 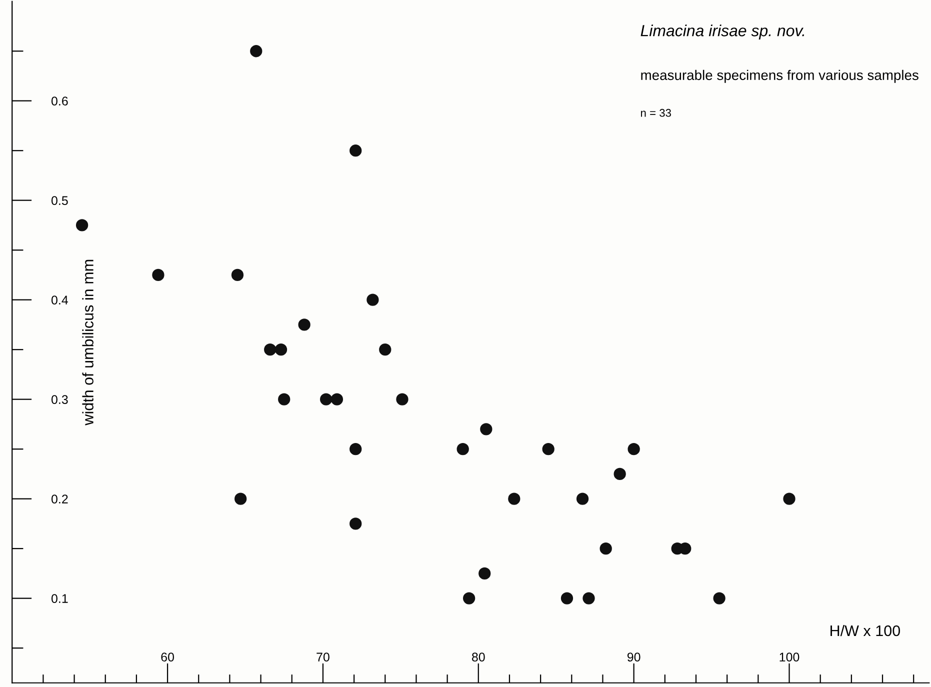 What do you see at coordinates (59, 201) in the screenshot?
I see `y-tick-label: 0.5` at bounding box center [59, 201].